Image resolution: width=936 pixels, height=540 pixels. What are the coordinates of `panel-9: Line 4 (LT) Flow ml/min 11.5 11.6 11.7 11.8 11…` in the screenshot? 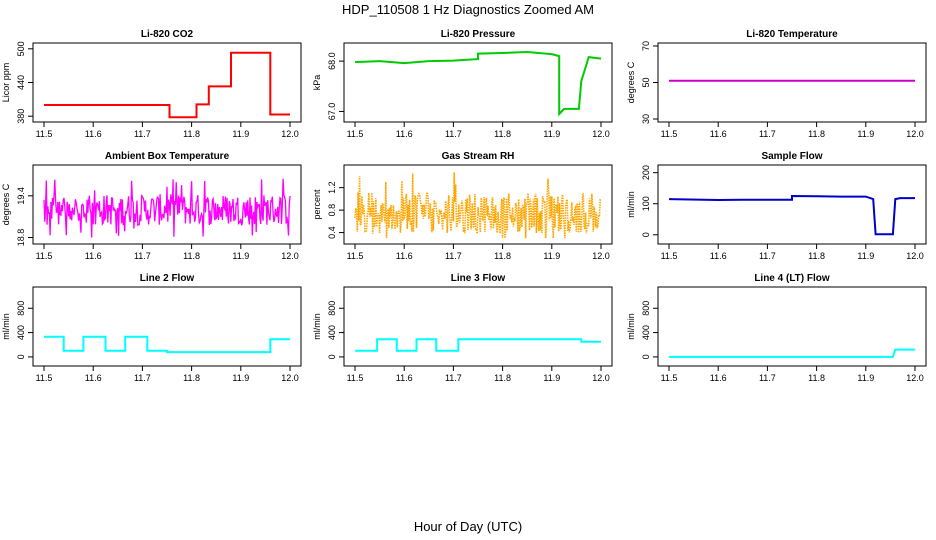 It's located at (776, 328).